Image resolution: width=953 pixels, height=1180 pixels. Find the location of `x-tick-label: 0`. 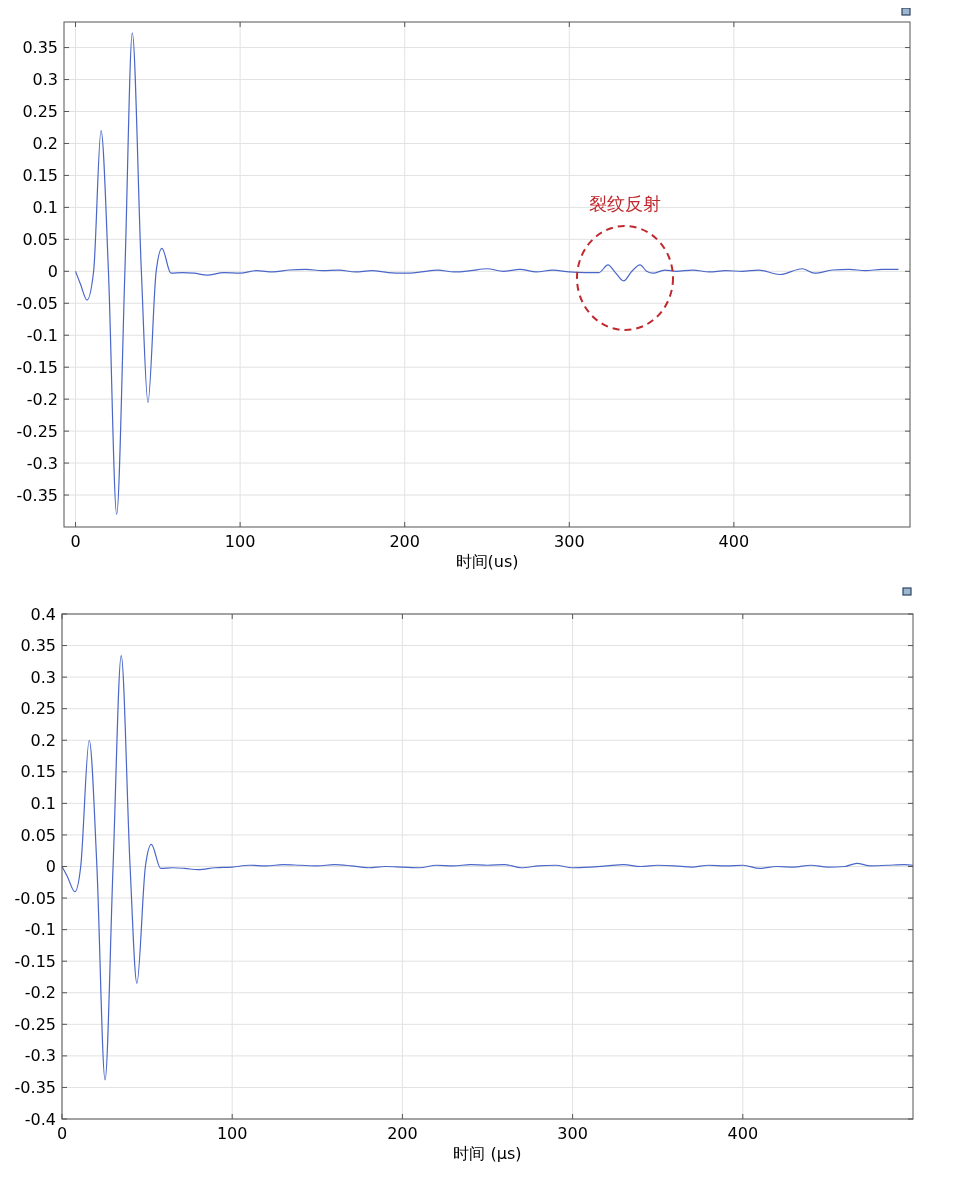

x-tick-label: 0 is located at coordinates (75, 541).